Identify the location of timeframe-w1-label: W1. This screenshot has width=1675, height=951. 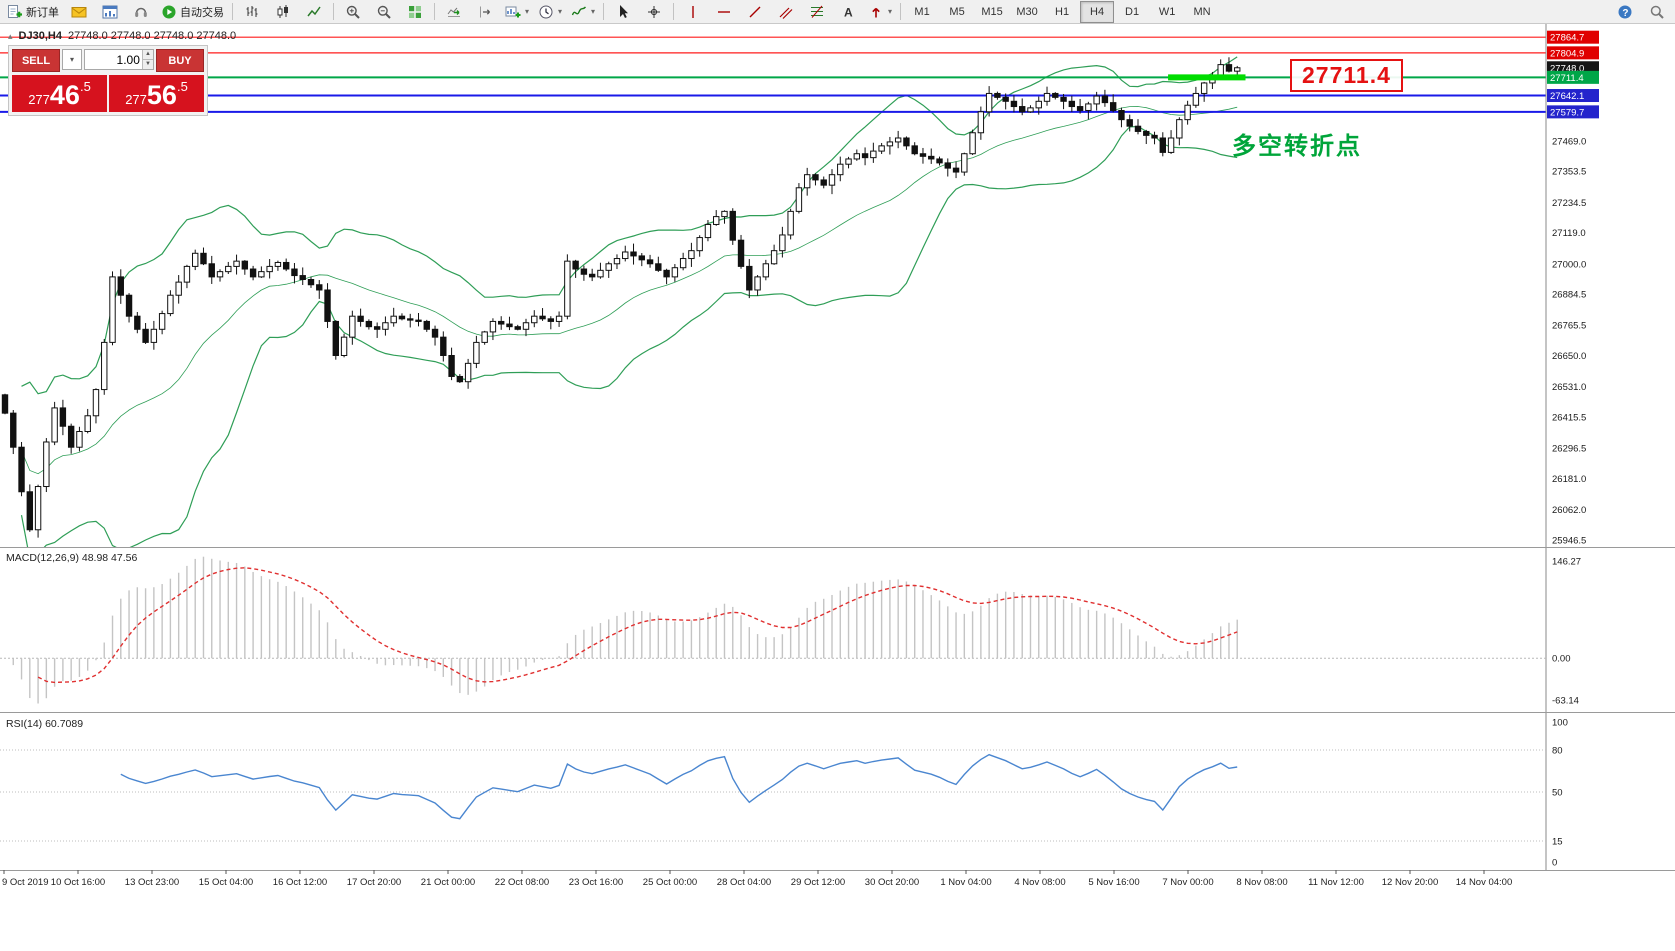
(1167, 11).